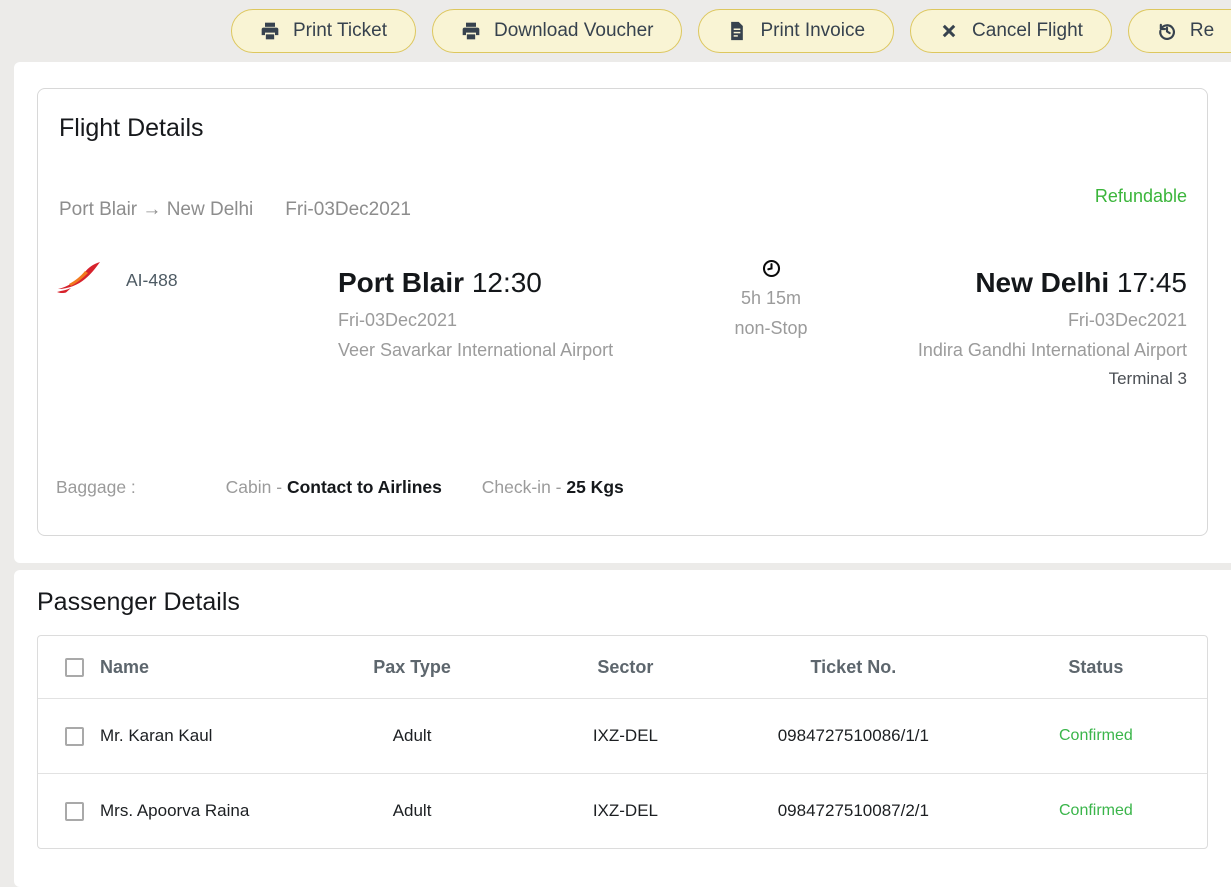  What do you see at coordinates (1167, 31) in the screenshot?
I see `history-icon` at bounding box center [1167, 31].